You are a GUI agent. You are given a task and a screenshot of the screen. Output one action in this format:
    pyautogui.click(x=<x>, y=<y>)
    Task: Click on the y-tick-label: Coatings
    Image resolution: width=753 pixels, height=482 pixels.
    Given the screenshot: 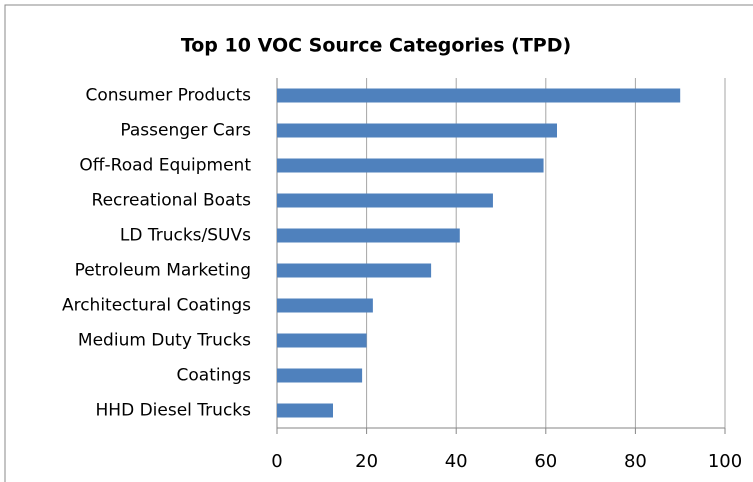 What is the action you would take?
    pyautogui.click(x=214, y=376)
    